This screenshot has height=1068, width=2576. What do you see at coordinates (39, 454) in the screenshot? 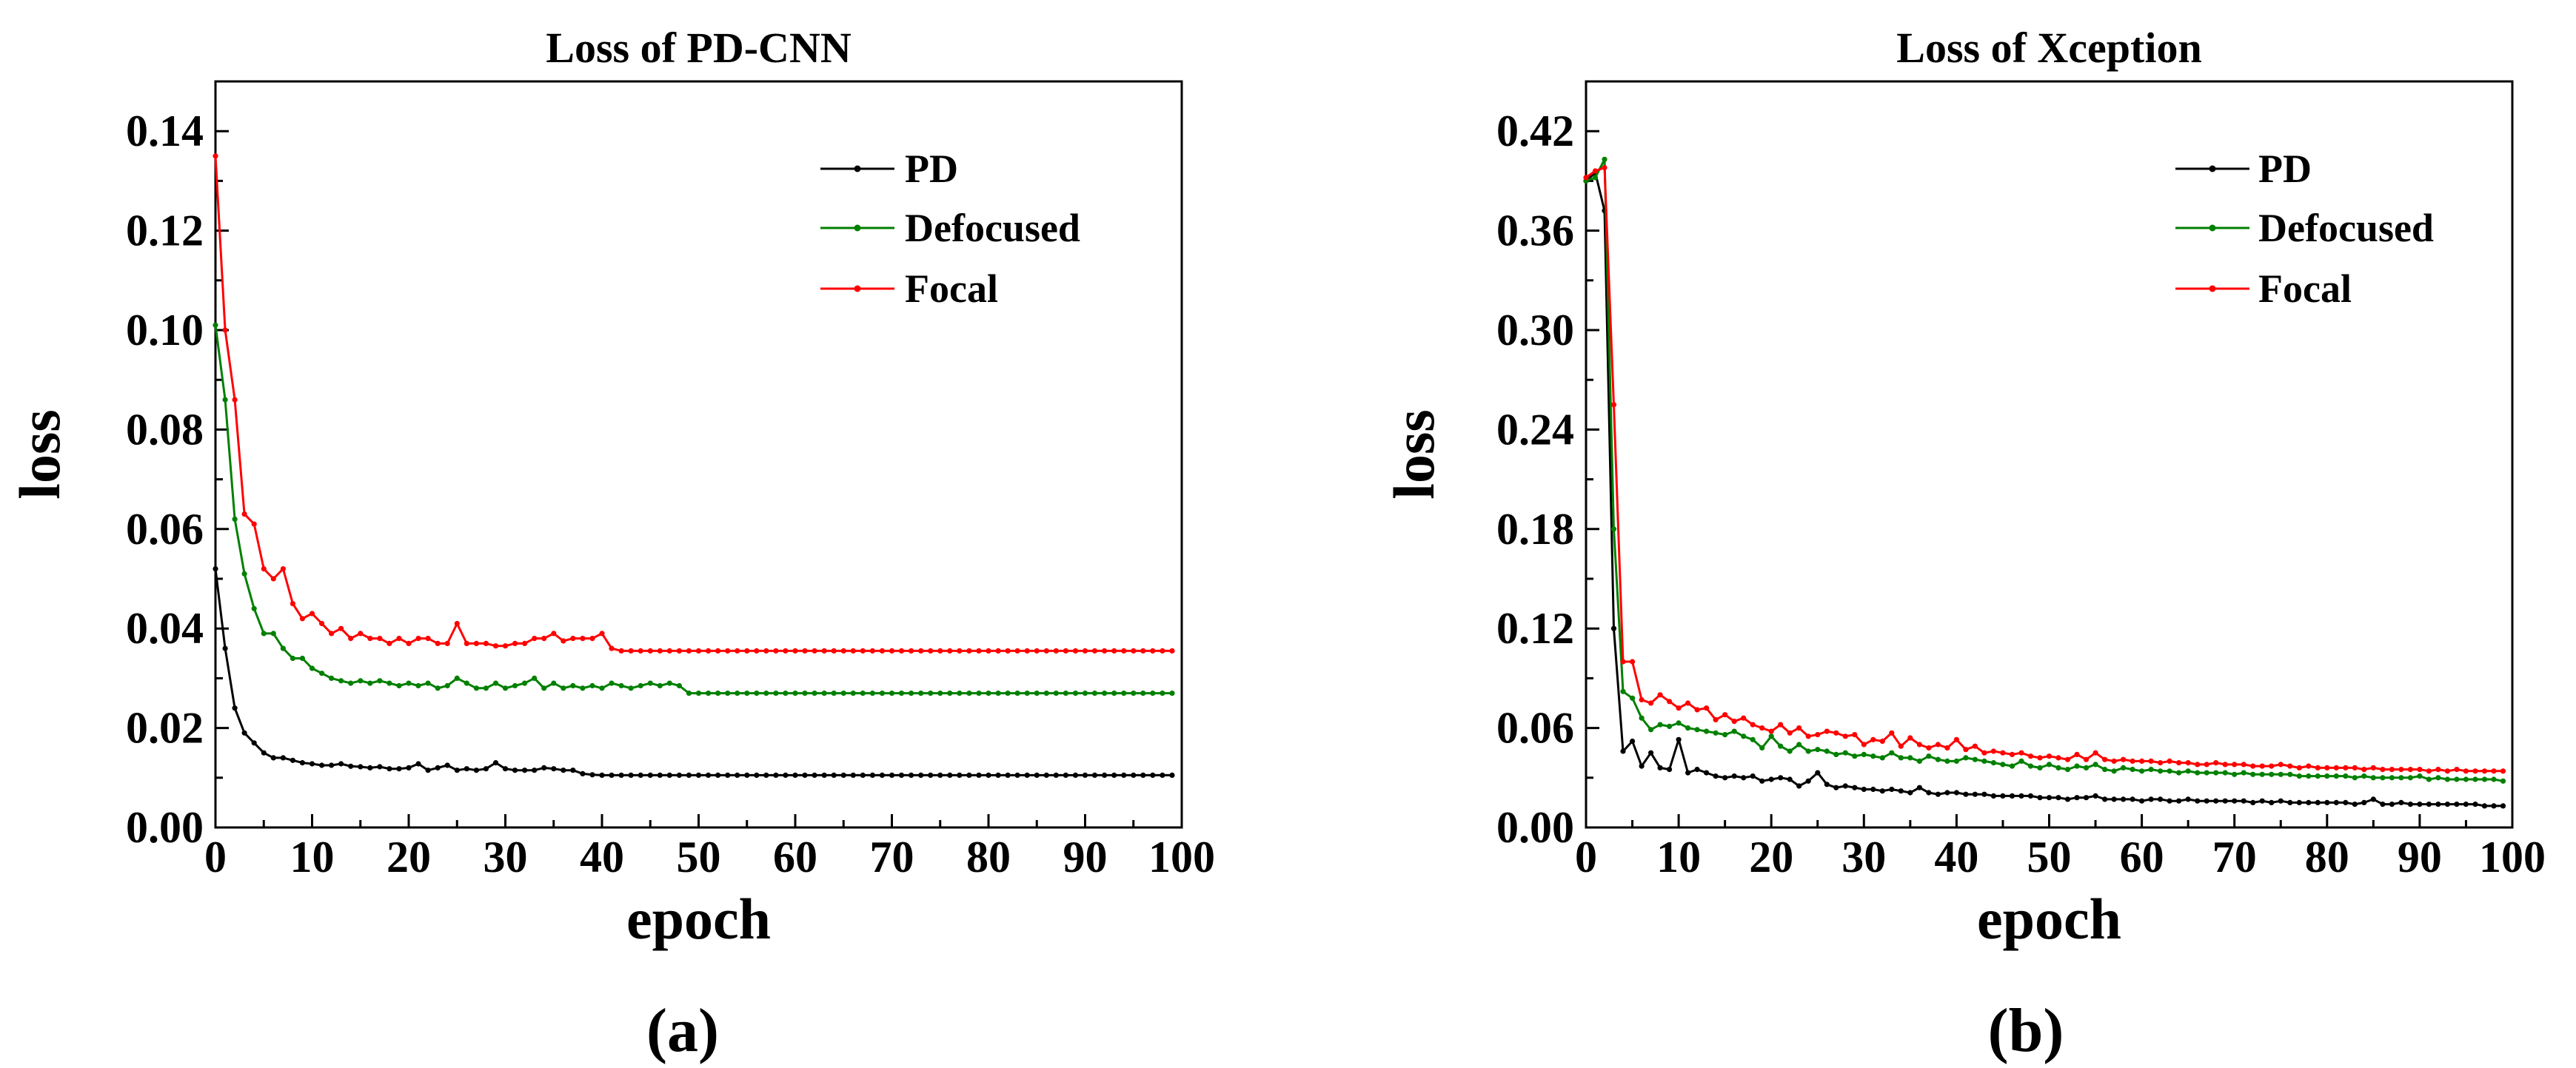
I see `y-axis-label: loss` at bounding box center [39, 454].